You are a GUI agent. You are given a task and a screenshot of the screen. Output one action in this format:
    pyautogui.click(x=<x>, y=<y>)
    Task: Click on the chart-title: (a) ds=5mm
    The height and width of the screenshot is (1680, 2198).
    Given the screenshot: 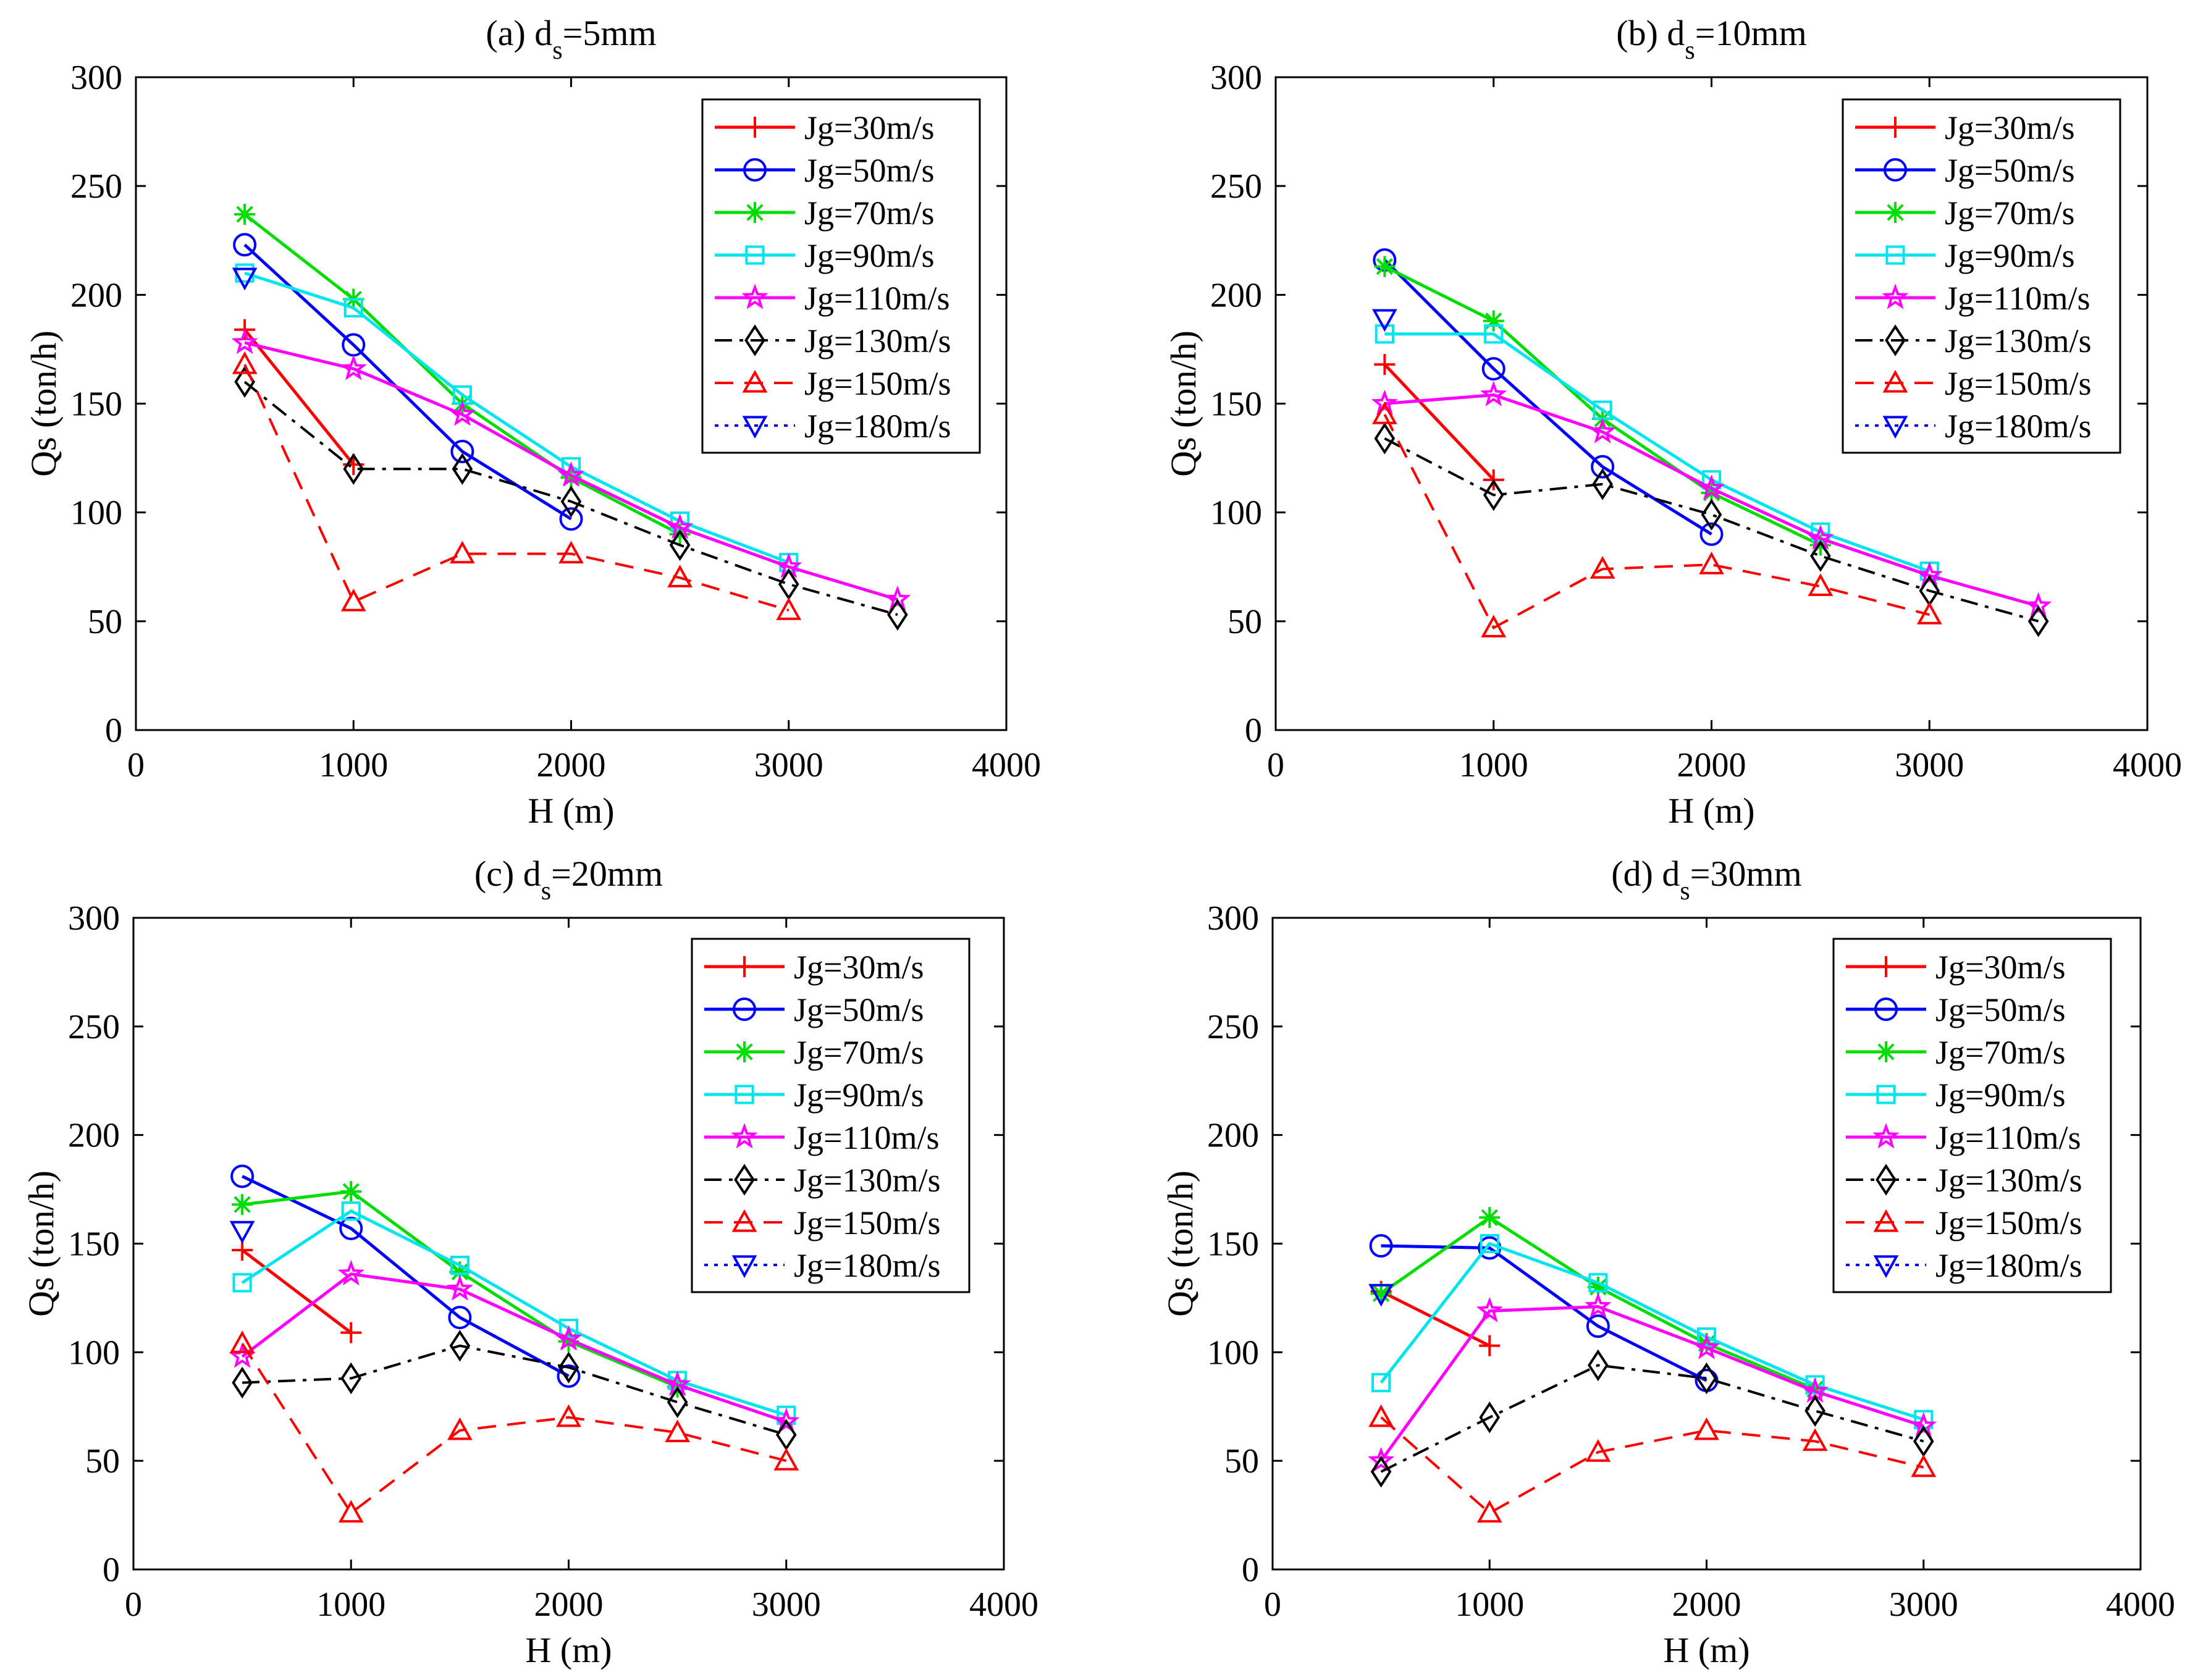 What is the action you would take?
    pyautogui.click(x=571, y=39)
    